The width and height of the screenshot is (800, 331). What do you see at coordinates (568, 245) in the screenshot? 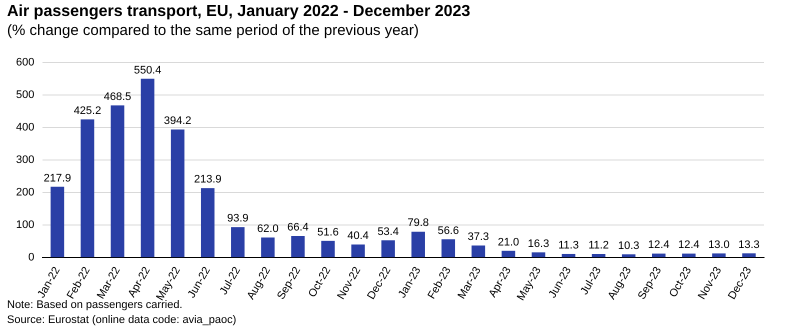
I see `data-label: 11.3` at bounding box center [568, 245].